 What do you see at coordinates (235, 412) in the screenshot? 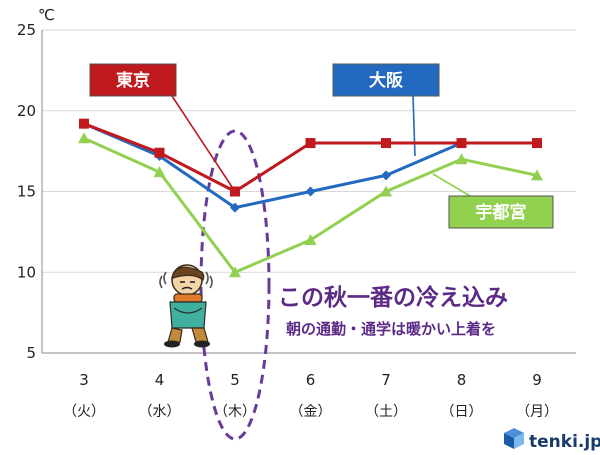
I see `x-weekday-label: （木）` at bounding box center [235, 412].